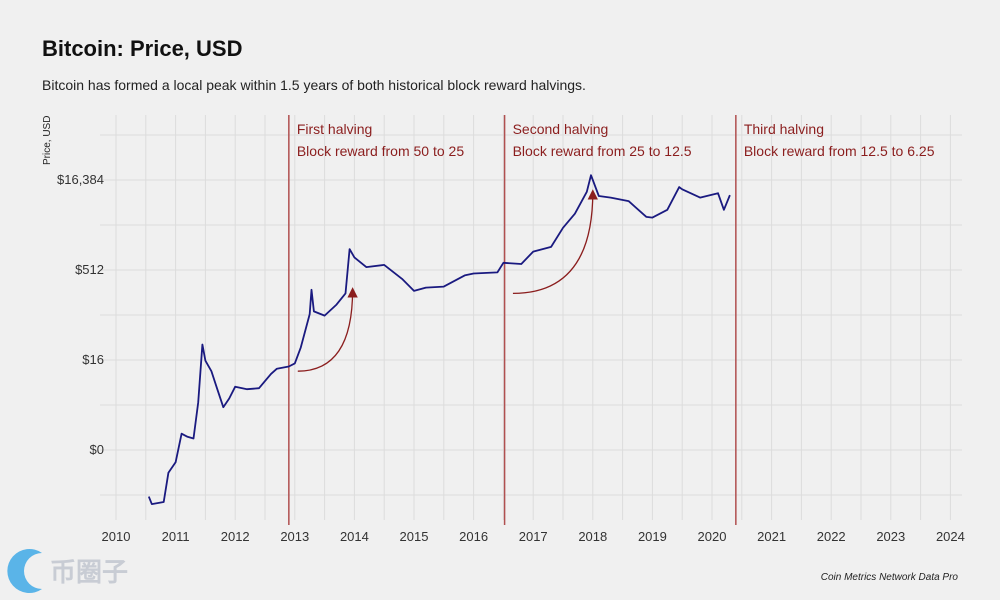 This screenshot has height=600, width=1000. I want to click on x-tick-label: 2021, so click(771, 536).